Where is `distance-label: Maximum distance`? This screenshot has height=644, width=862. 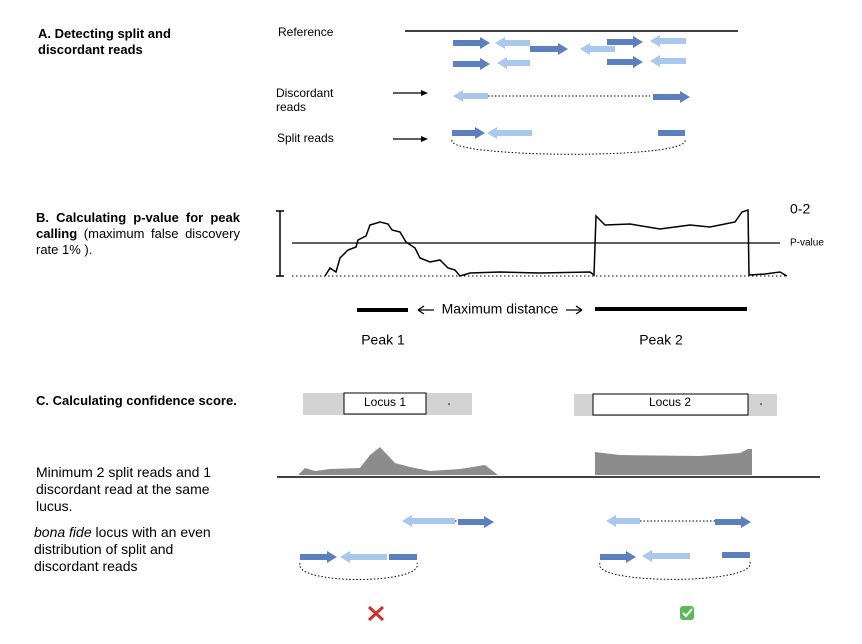
distance-label: Maximum distance is located at coordinates (500, 309).